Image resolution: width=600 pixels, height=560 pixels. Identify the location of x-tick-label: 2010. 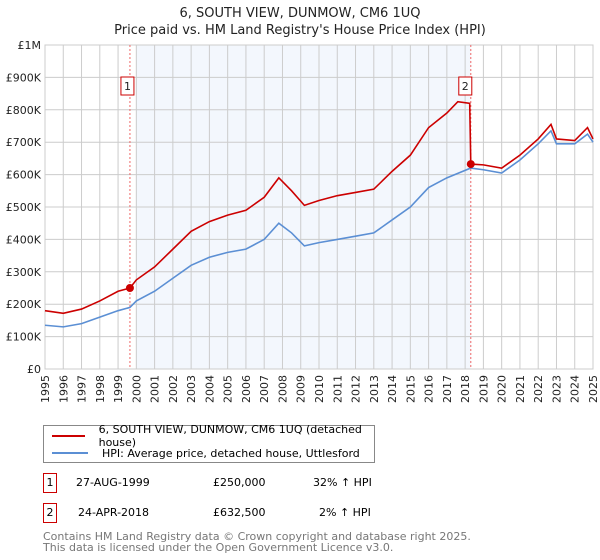
(319, 389).